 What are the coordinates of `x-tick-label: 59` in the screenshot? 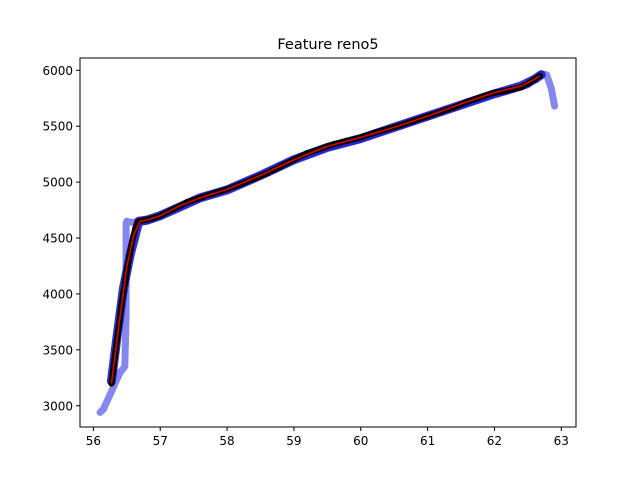 It's located at (293, 441).